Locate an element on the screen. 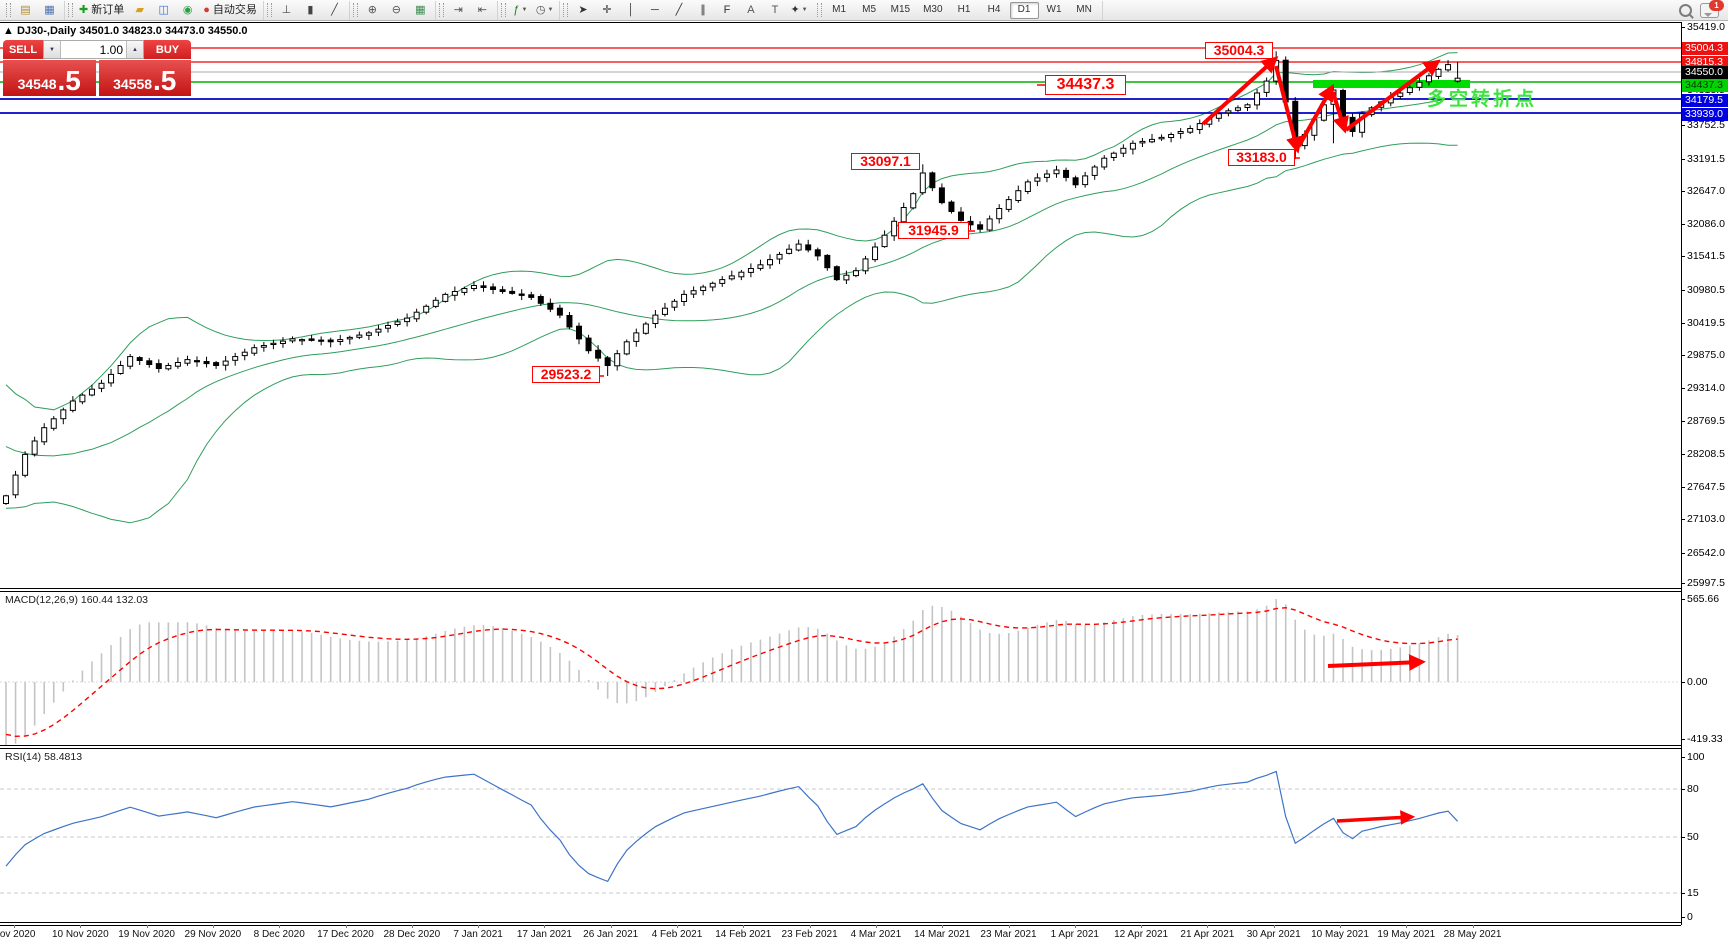 Image resolution: width=1728 pixels, height=943 pixels. price-tick-label: 33752.5 is located at coordinates (1706, 125).